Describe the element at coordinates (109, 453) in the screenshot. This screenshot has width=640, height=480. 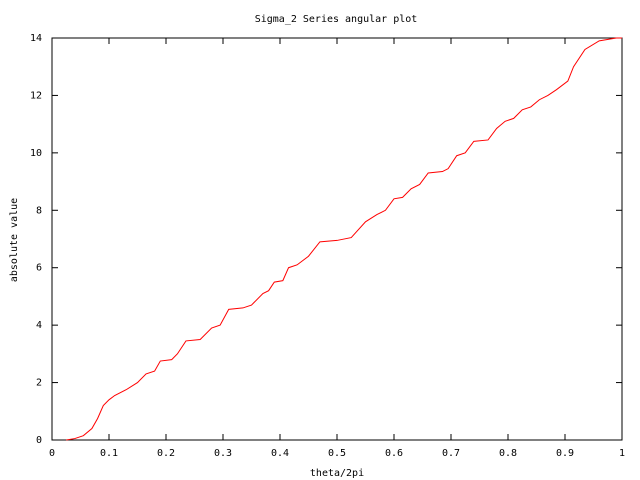
I see `x-tick-label: 0.1` at that location.